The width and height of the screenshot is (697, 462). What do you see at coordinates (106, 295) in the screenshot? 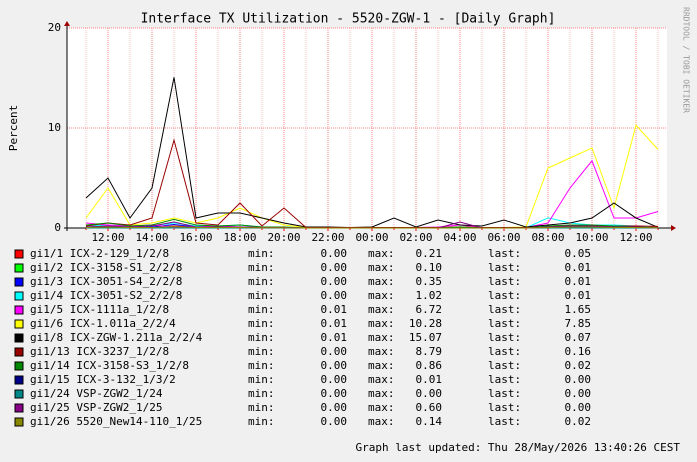
I see `legend-name: gi1/4 ICX-3051-S2_2/2/8` at bounding box center [106, 295].